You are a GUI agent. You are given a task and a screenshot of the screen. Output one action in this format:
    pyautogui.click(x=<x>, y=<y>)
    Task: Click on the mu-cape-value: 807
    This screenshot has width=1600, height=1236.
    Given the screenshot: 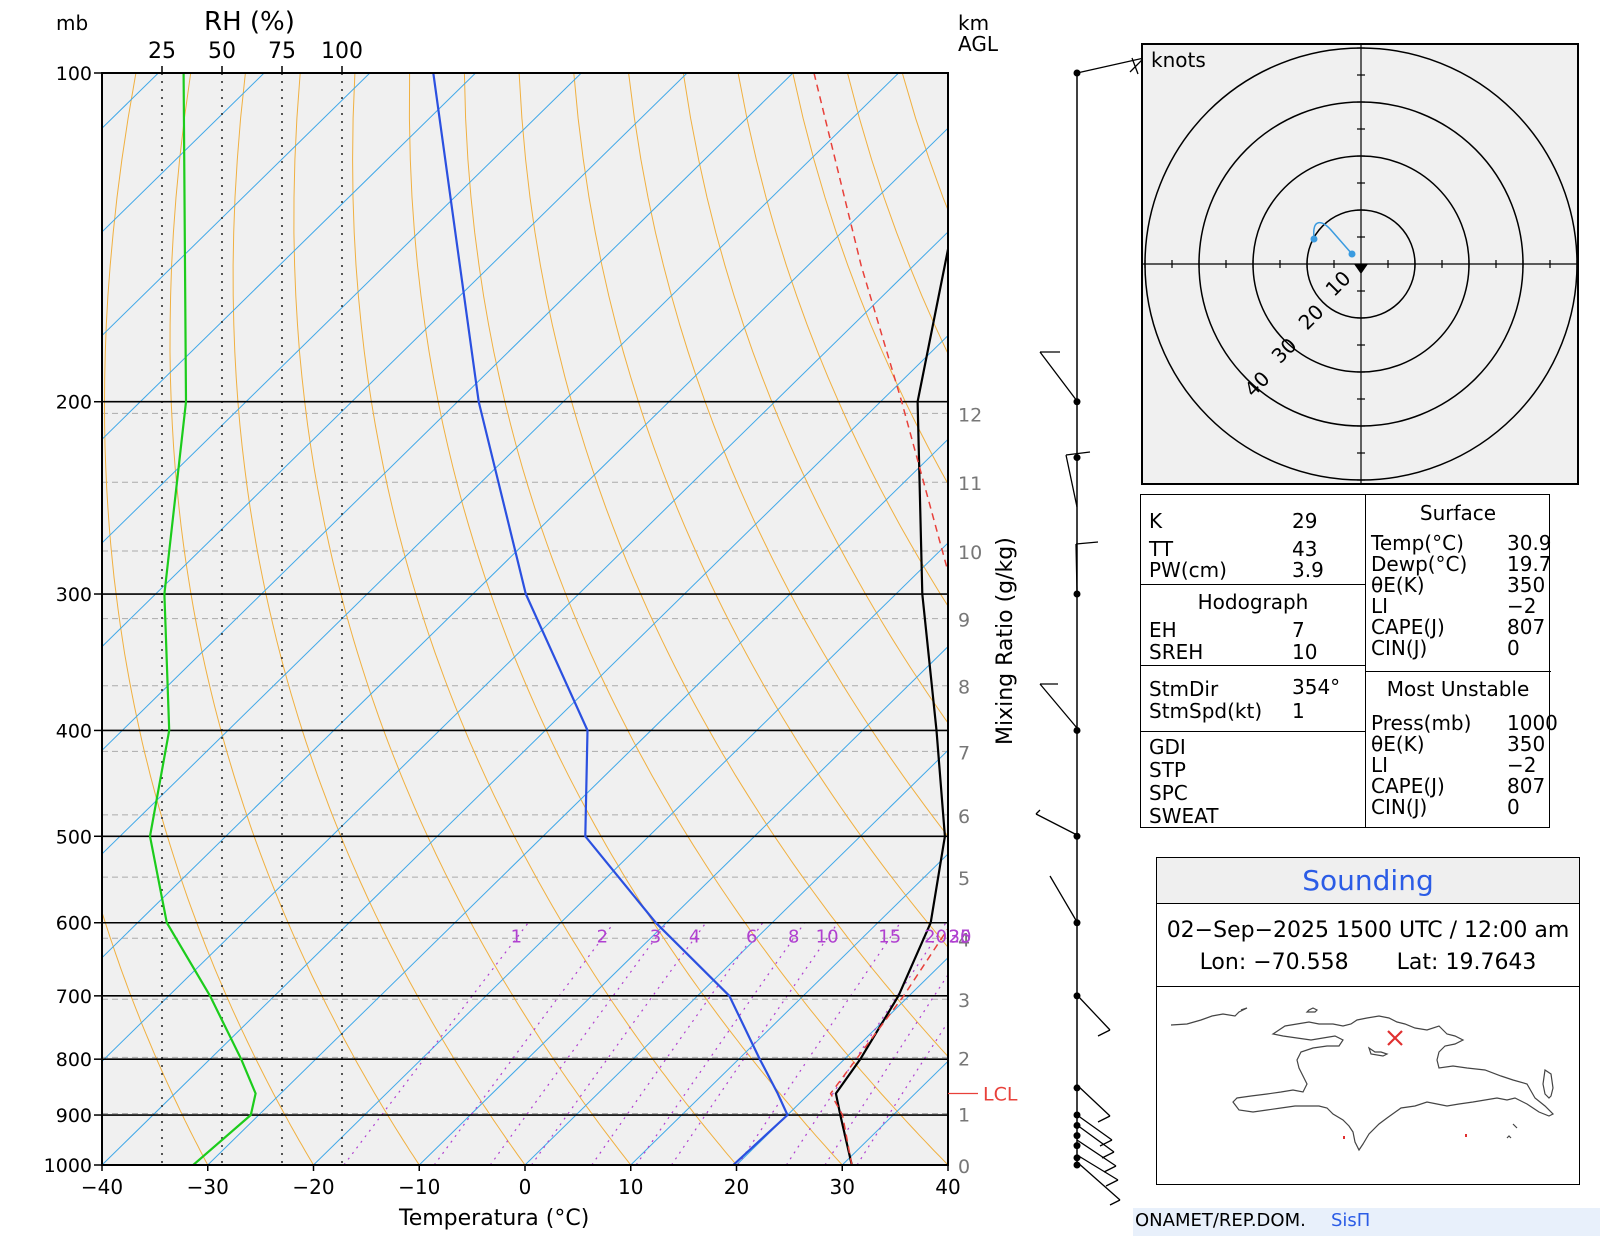 What is the action you would take?
    pyautogui.click(x=1526, y=786)
    